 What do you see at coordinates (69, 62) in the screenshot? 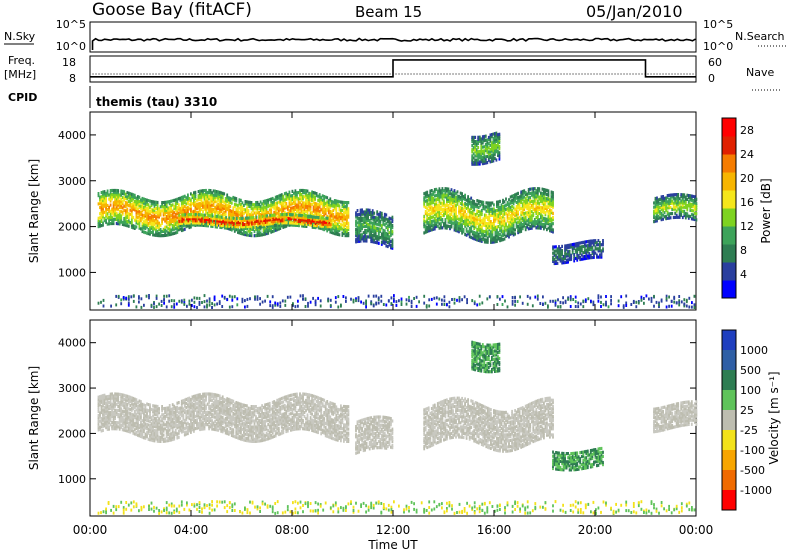
I see `freq-top-tick: 18` at bounding box center [69, 62].